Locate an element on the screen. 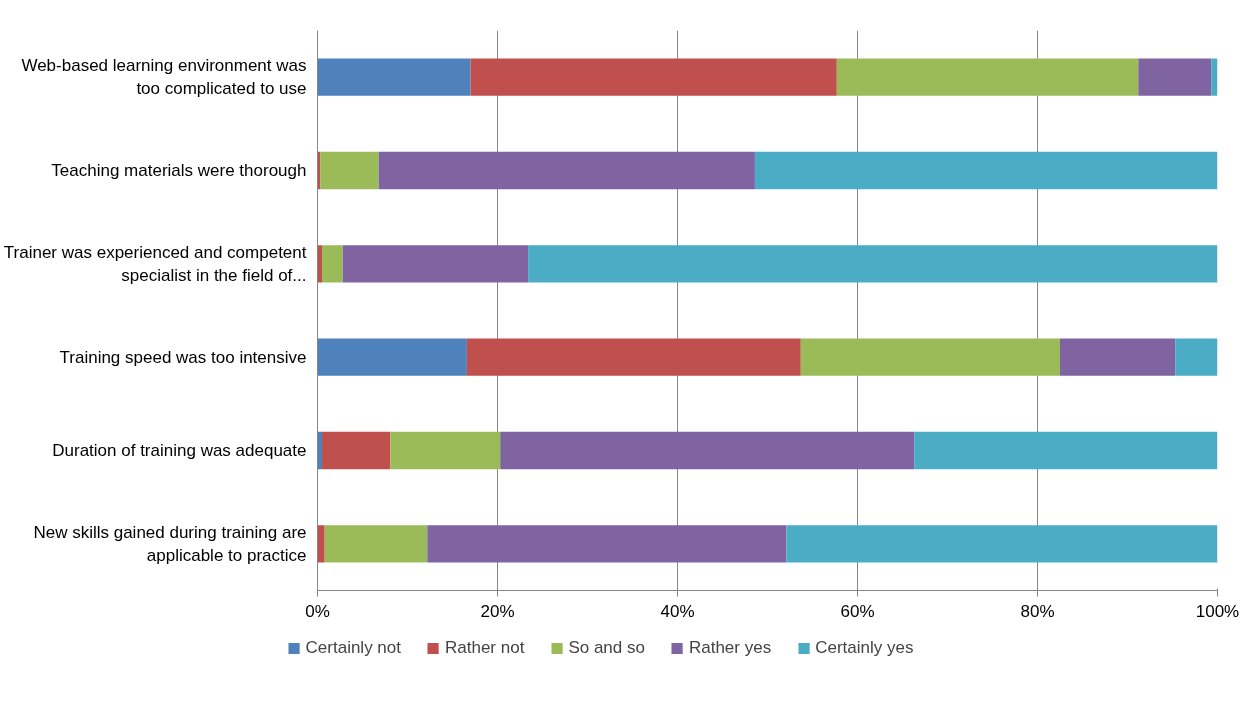 Image resolution: width=1245 pixels, height=713 pixels. y-tick-label: Web-based learning environment was too complicated to use is located at coordinates (164, 77).